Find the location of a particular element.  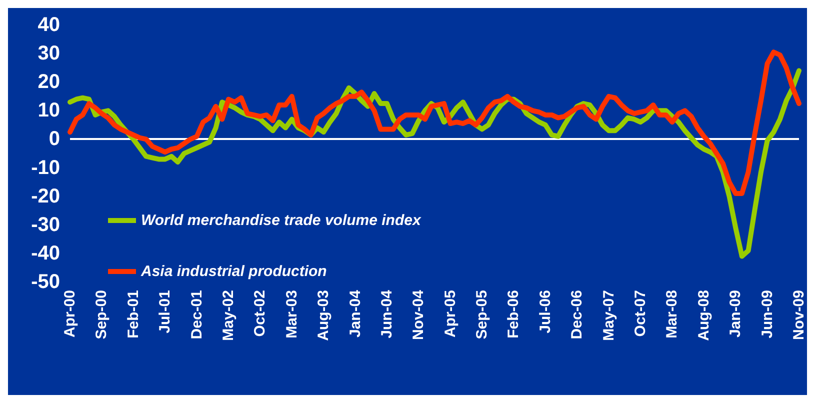

y-tick-label: 10 is located at coordinates (49, 111).